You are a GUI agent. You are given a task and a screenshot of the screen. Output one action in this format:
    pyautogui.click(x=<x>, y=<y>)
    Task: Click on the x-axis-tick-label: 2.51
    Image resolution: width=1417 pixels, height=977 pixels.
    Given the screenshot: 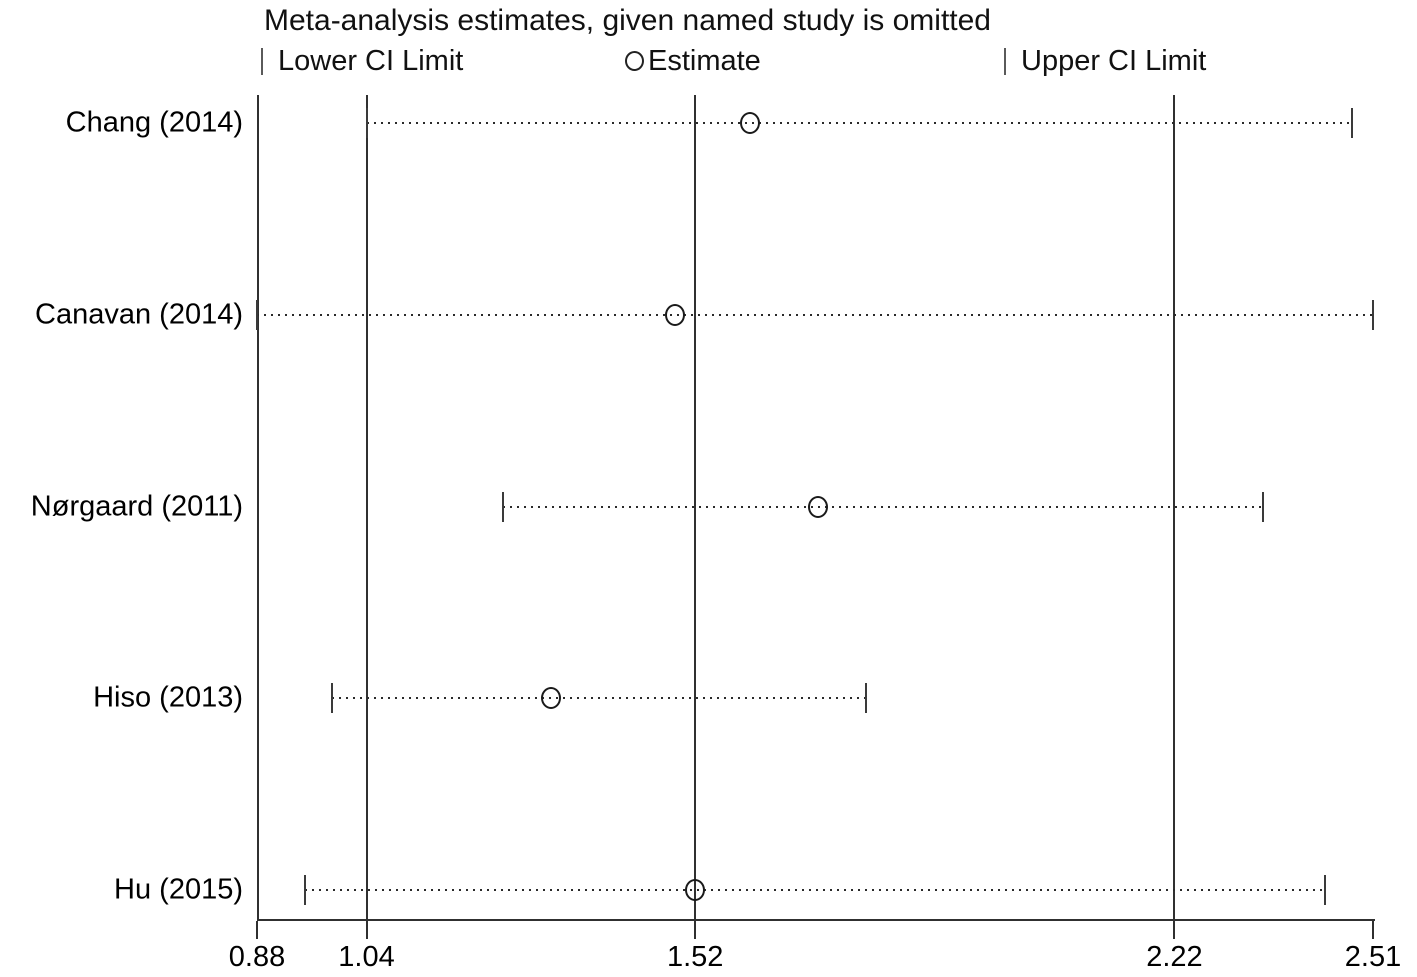 What is the action you would take?
    pyautogui.click(x=1373, y=957)
    